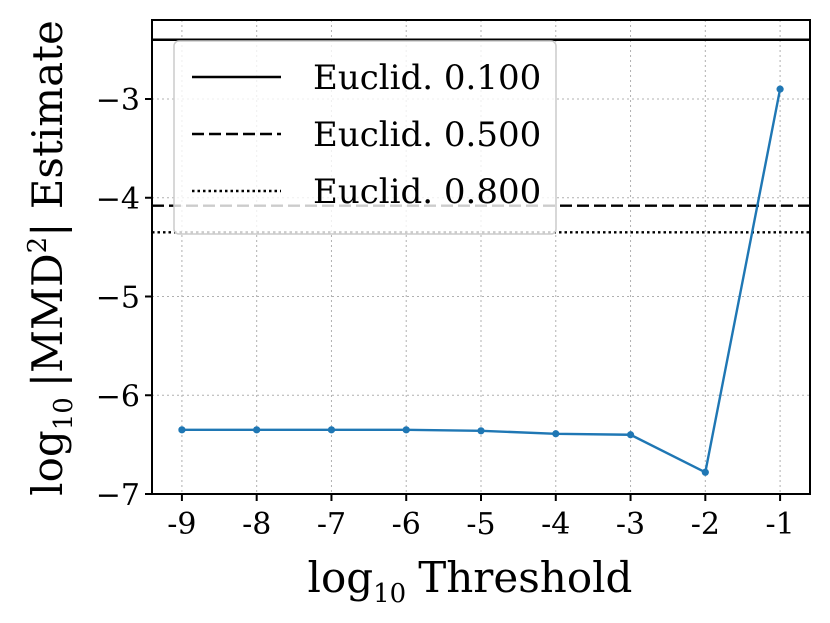 This screenshot has height=623, width=830. I want to click on y-axis-label-open: |MMD, so click(47, 320).